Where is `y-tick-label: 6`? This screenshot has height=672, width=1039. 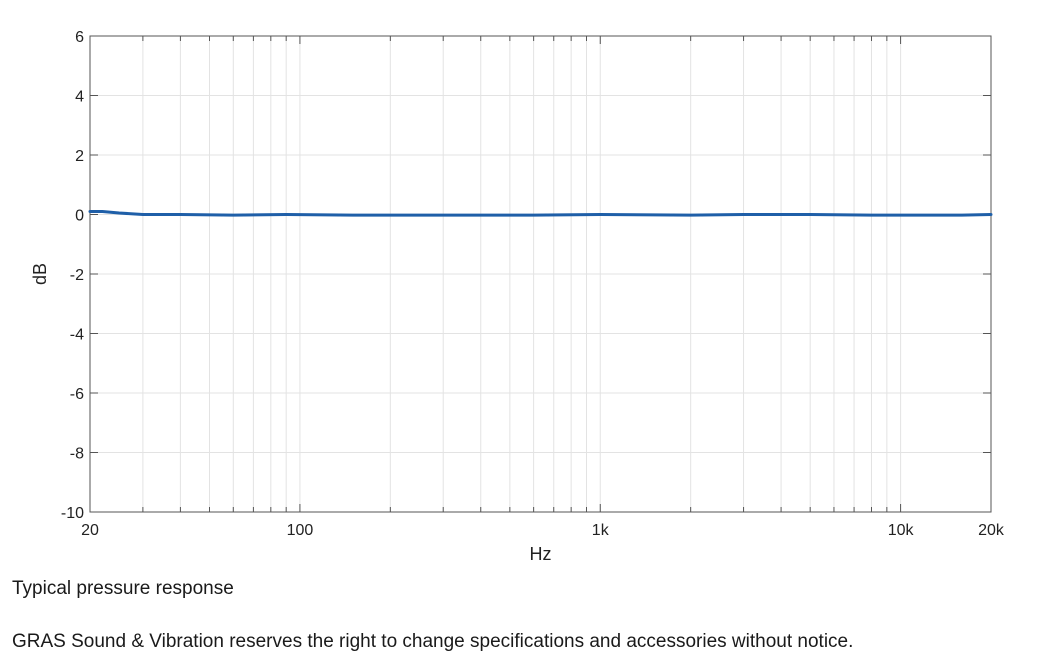
y-tick-label: 6 is located at coordinates (79, 37).